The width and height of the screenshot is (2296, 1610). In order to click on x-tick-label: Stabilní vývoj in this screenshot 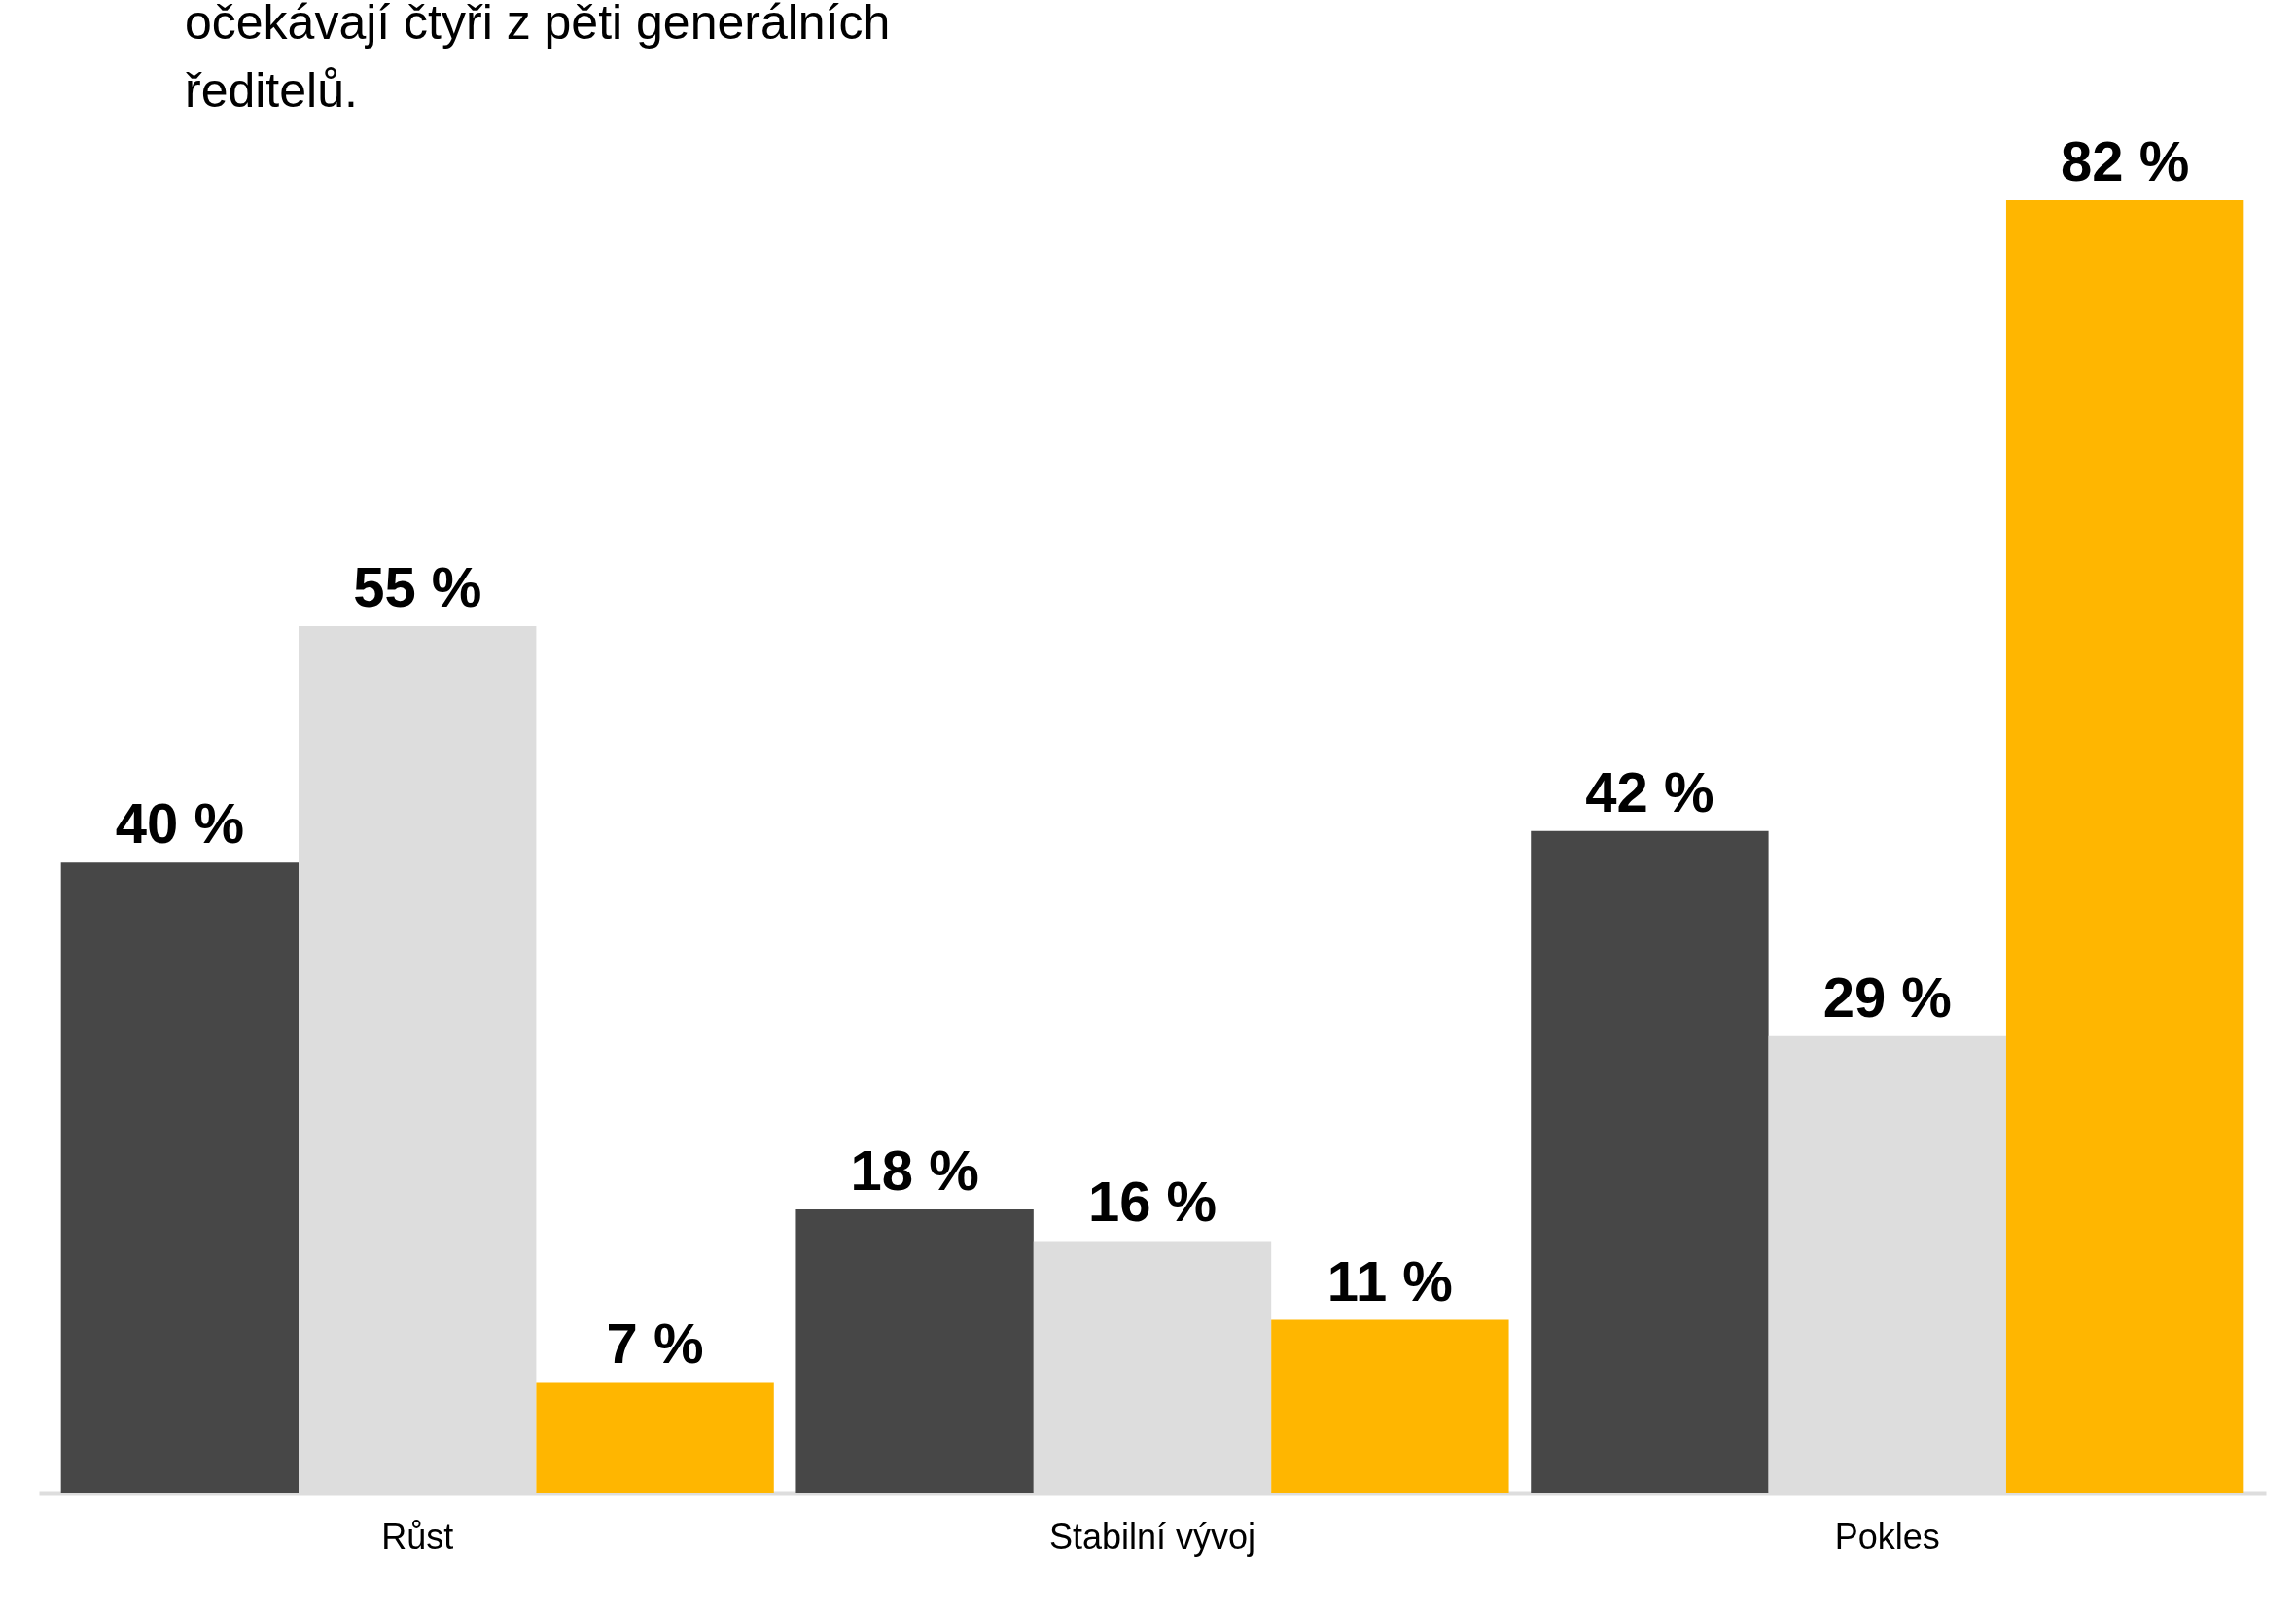, I will do `click(1152, 1536)`.